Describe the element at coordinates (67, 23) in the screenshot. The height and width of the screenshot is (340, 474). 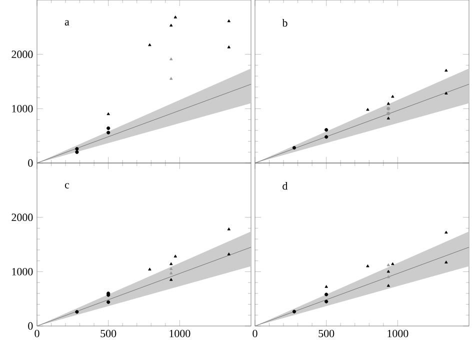
I see `annotation: a` at that location.